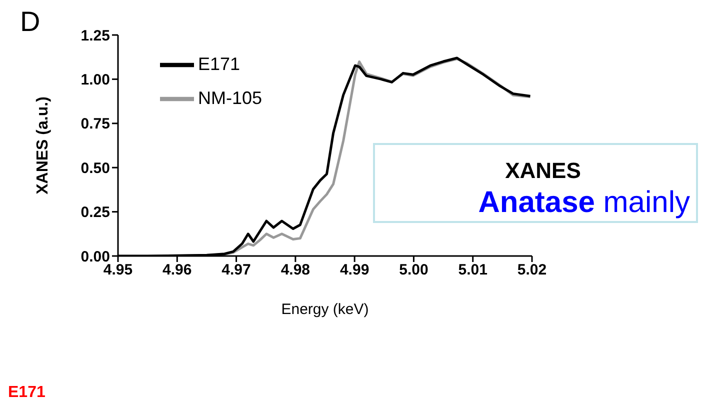  I want to click on y-axis-title: XANES (a.u.), so click(43, 145).